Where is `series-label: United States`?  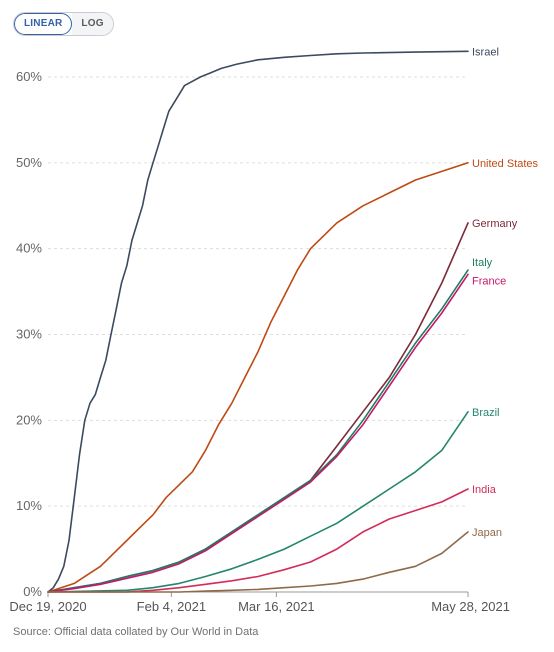 series-label: United States is located at coordinates (505, 164).